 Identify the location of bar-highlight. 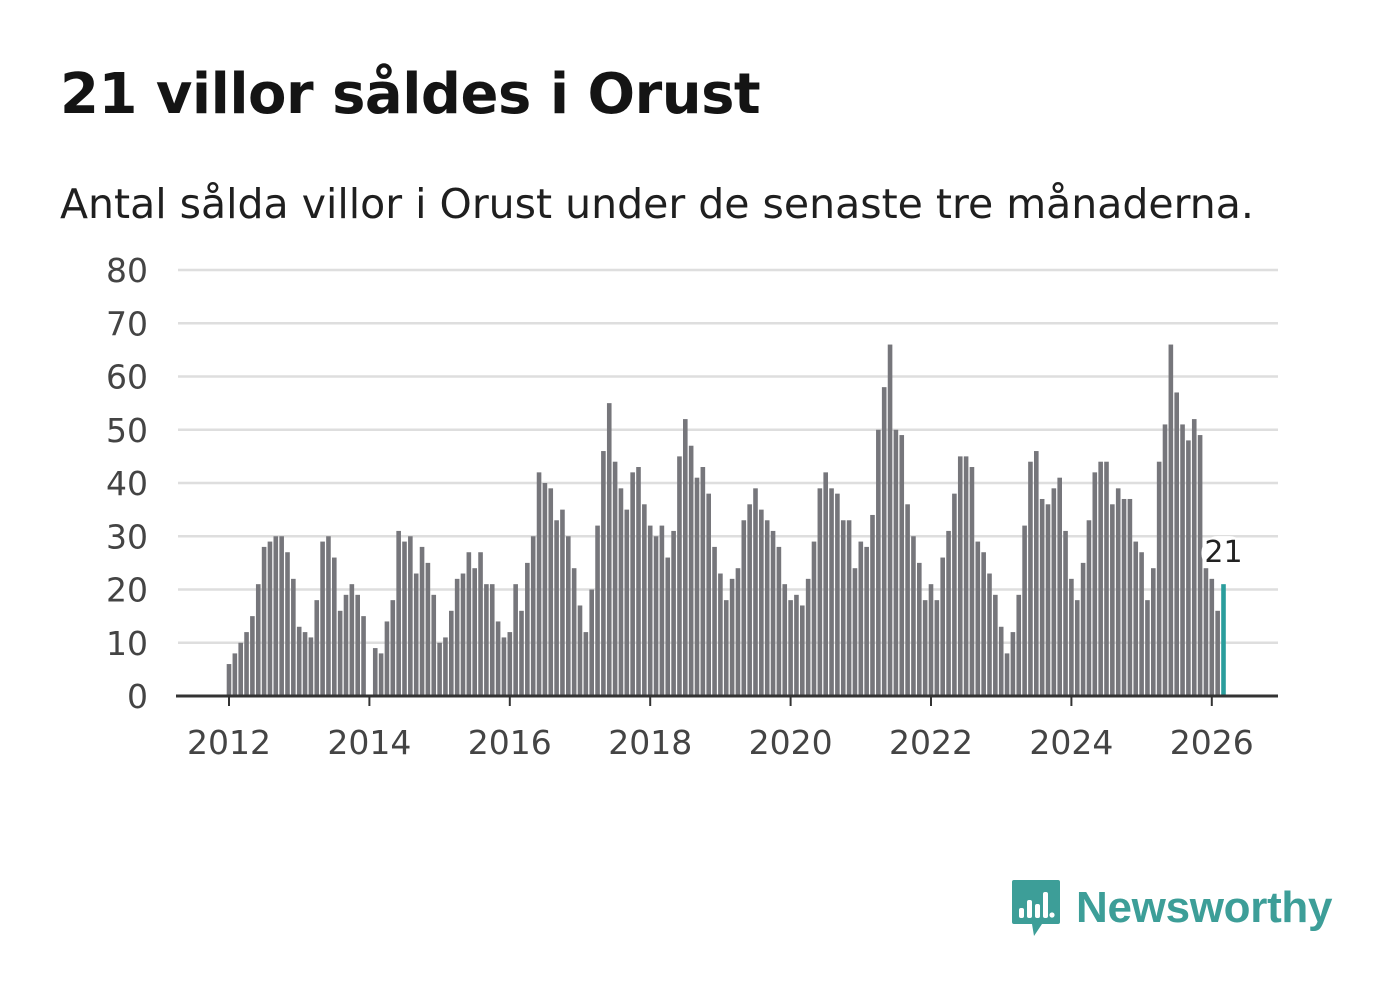
(1223, 640).